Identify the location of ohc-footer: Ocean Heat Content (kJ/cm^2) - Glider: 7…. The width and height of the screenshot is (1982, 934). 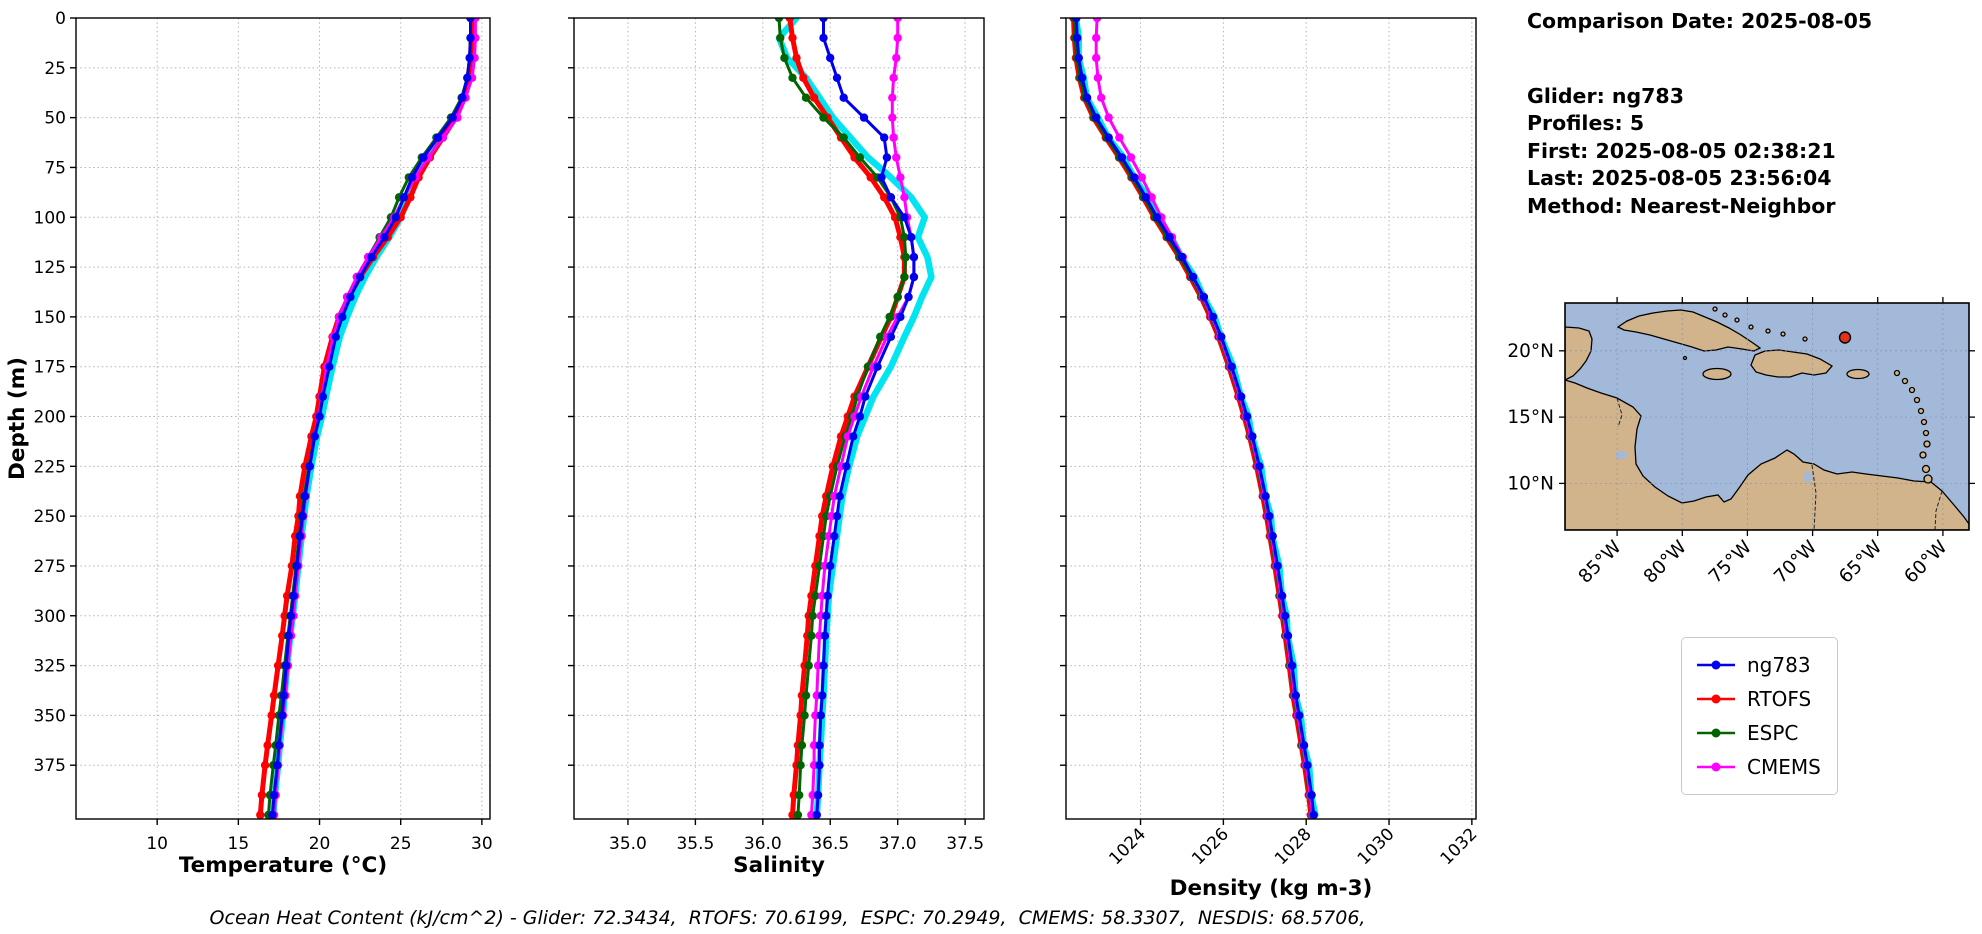
(787, 918).